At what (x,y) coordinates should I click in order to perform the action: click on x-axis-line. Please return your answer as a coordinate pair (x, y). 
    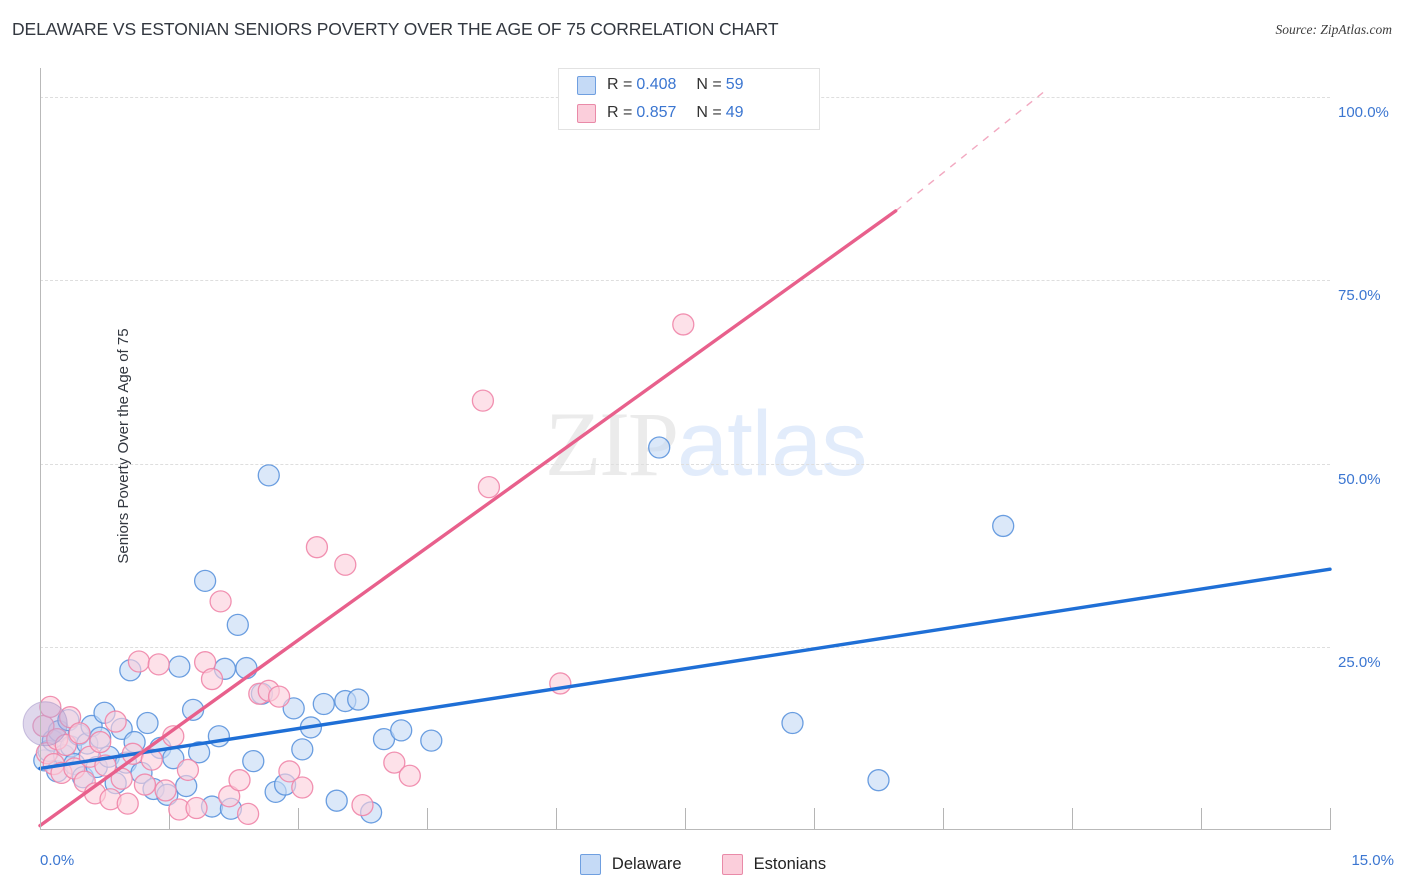
    Looking at the image, I should click on (685, 829).